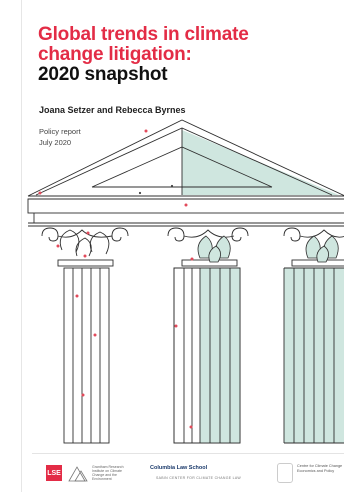  What do you see at coordinates (285, 473) in the screenshot?
I see `cccep-logo-mark` at bounding box center [285, 473].